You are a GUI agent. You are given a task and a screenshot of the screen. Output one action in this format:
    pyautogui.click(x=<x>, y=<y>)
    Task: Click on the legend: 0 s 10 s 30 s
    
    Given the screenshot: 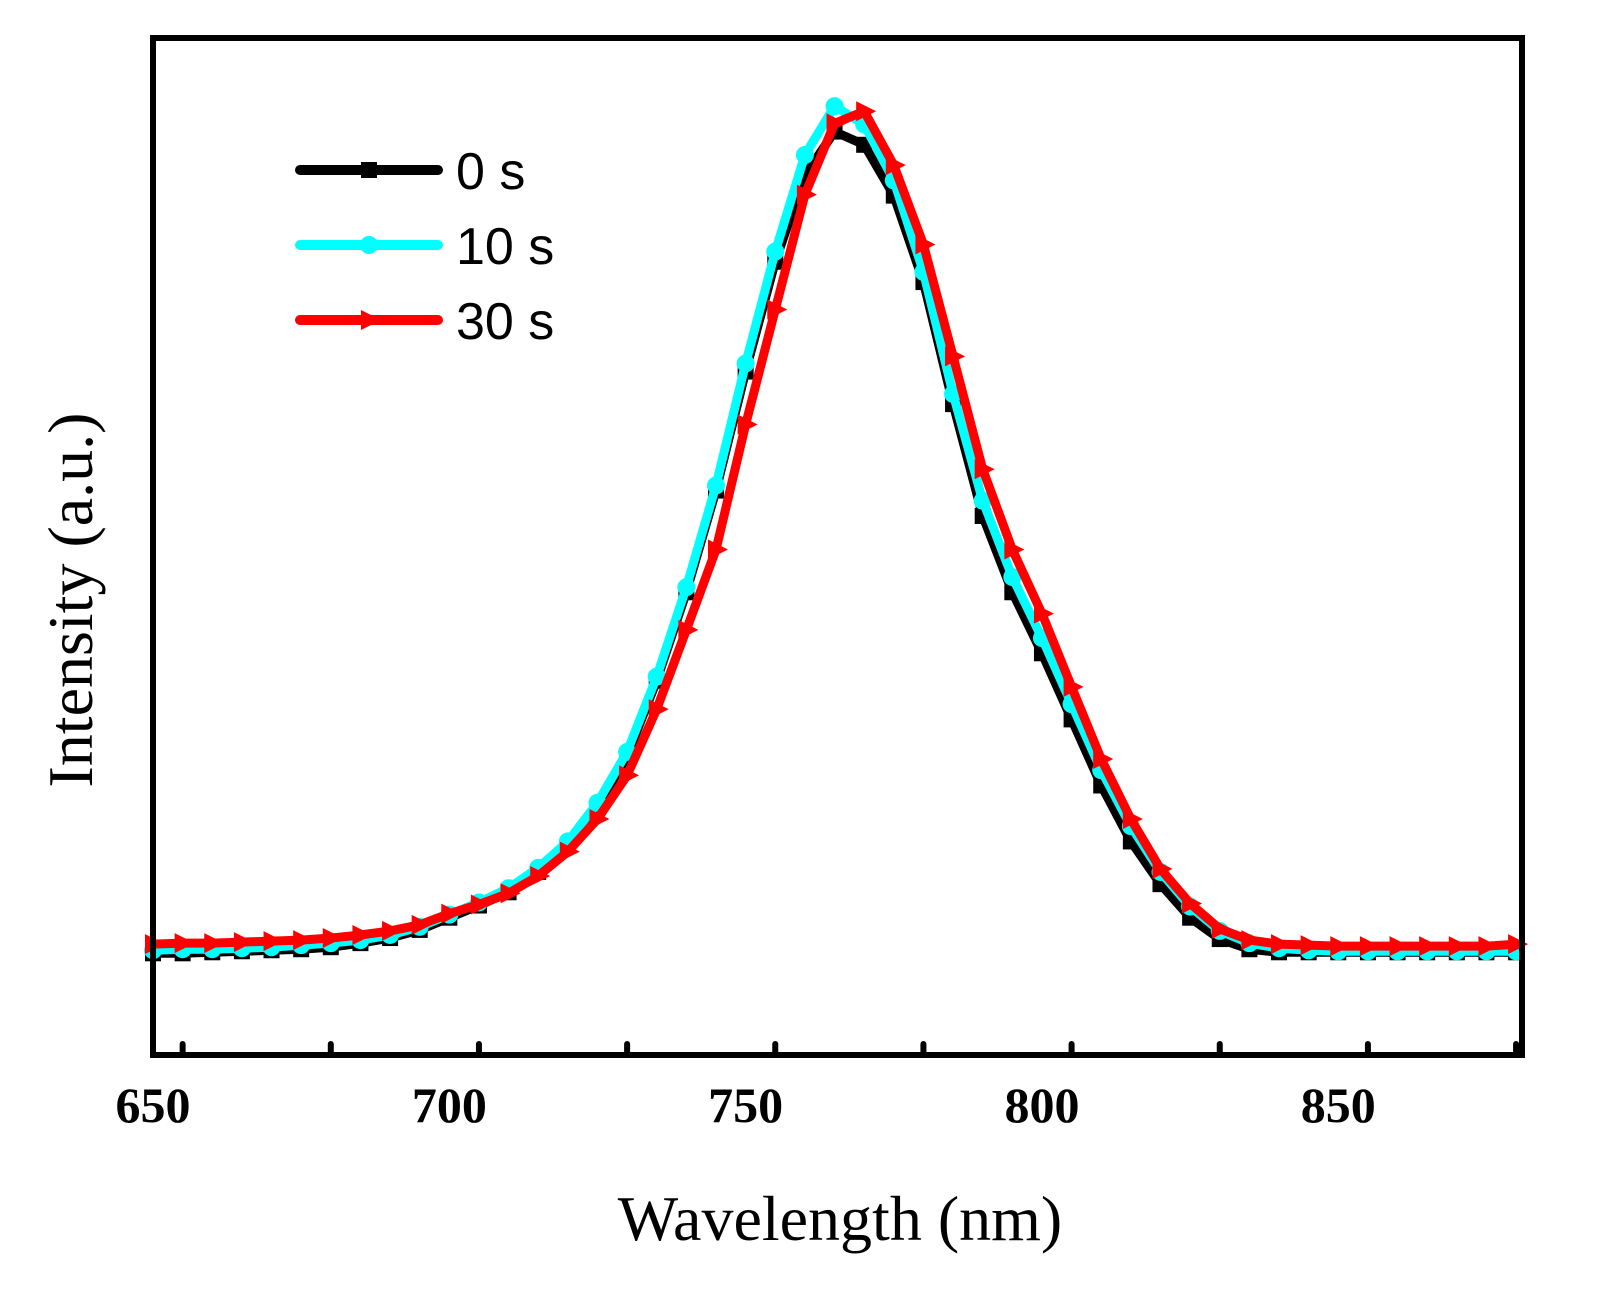 What is the action you would take?
    pyautogui.click(x=424, y=247)
    